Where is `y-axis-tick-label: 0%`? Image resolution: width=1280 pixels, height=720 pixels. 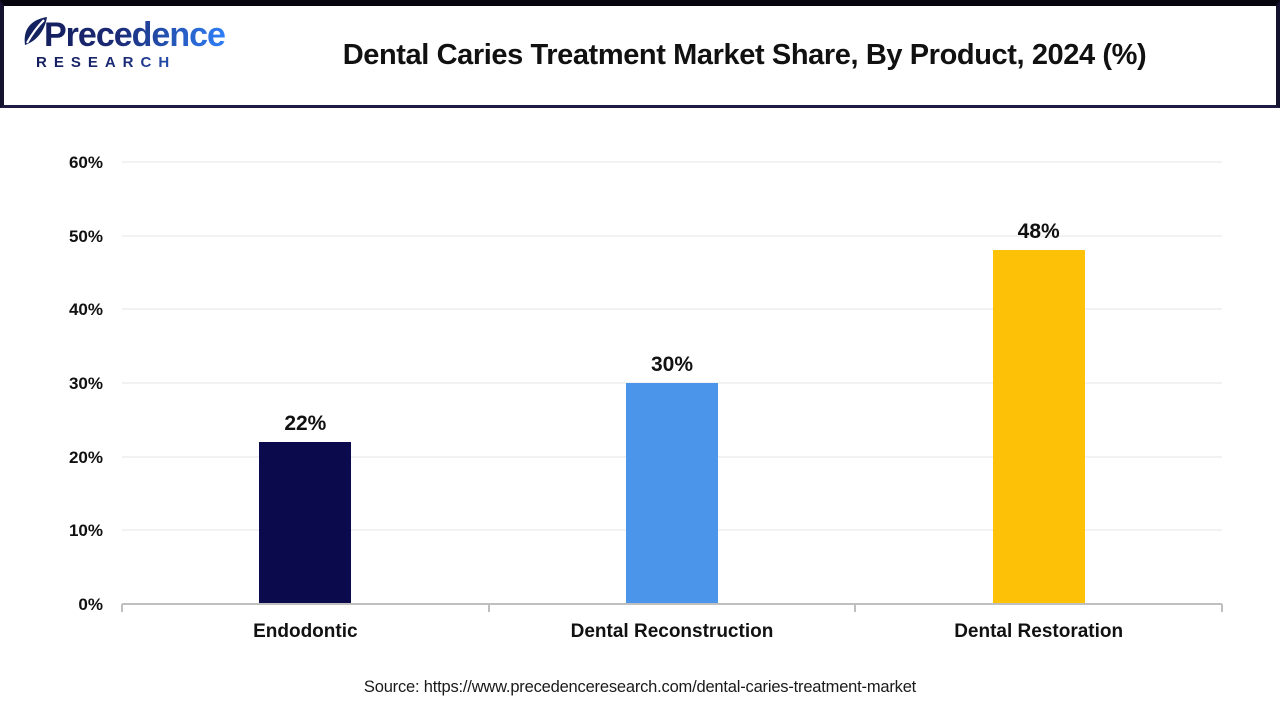 y-axis-tick-label: 0% is located at coordinates (90, 604).